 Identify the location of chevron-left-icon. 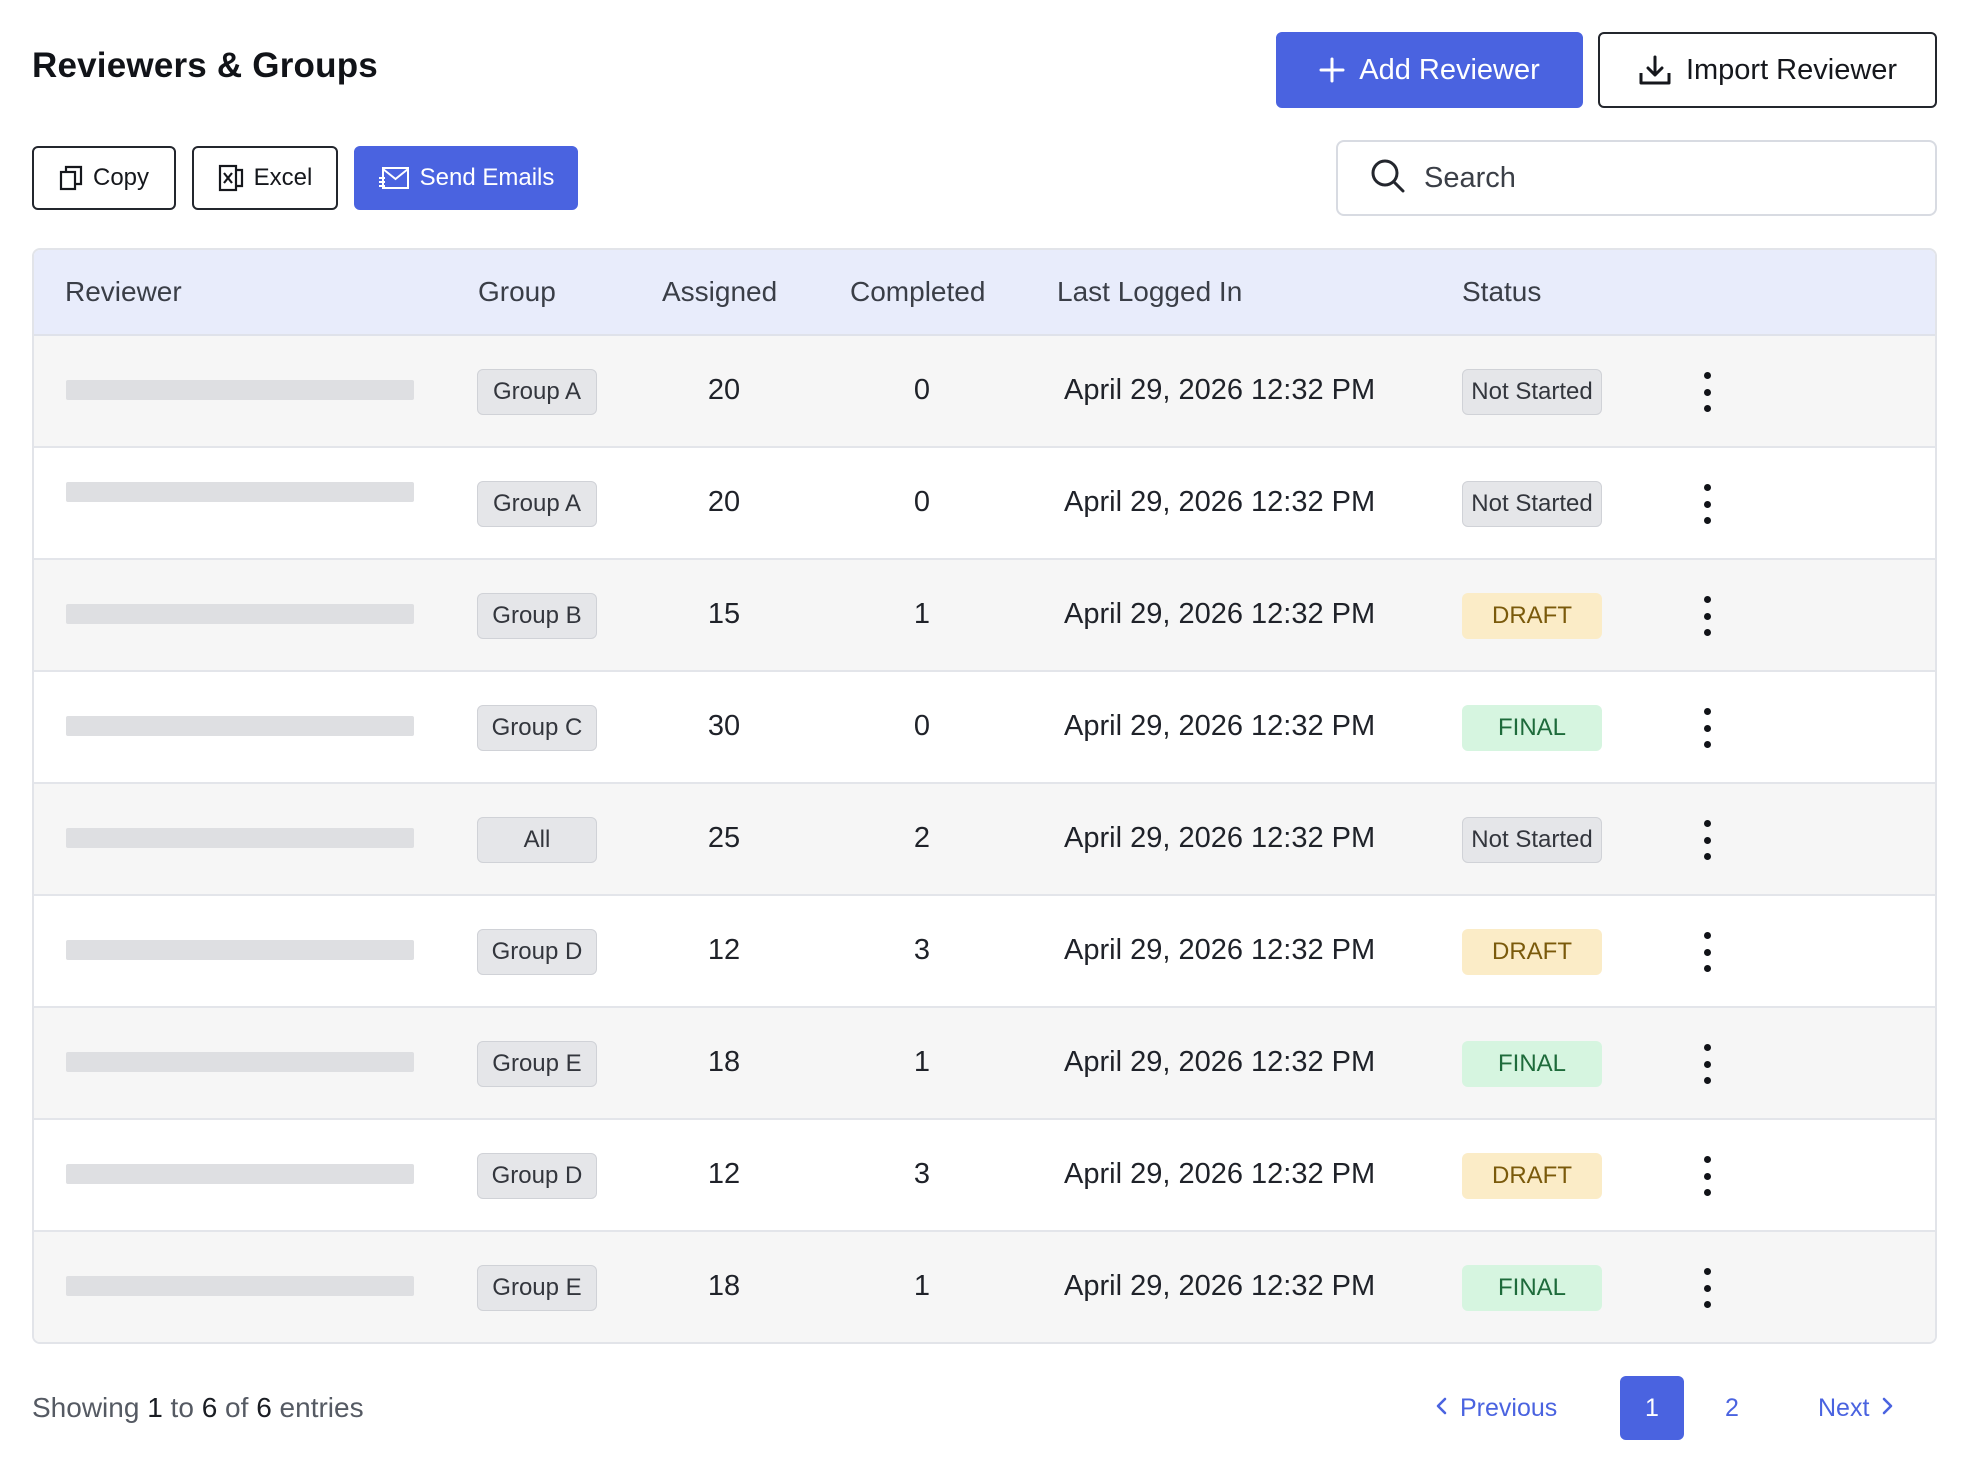
(1441, 1408).